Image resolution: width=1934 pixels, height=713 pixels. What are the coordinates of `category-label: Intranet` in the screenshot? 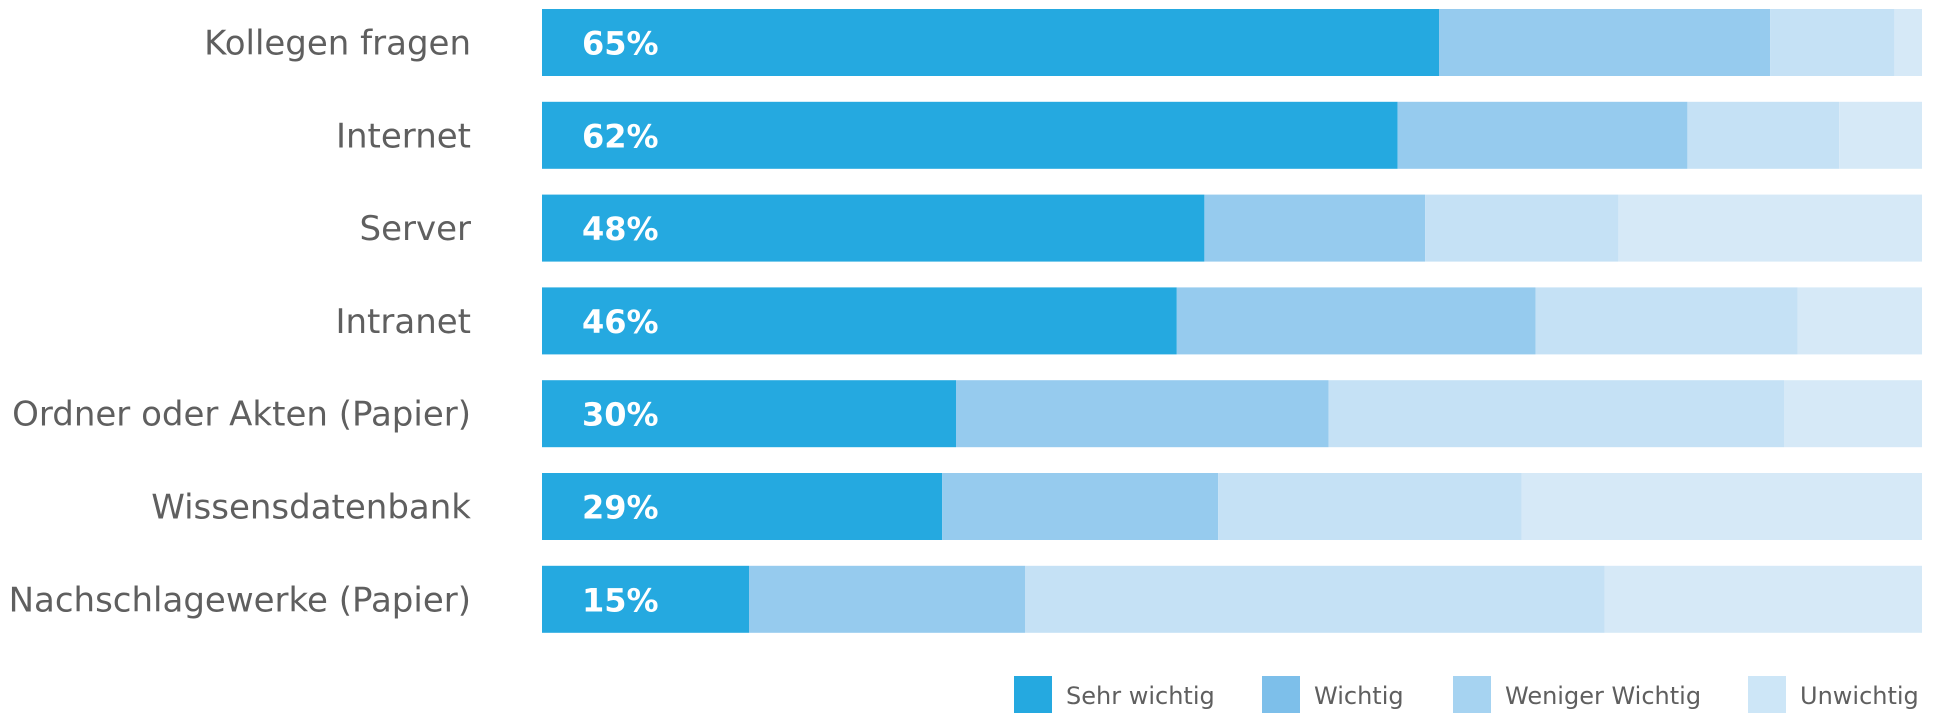 It's located at (403, 322).